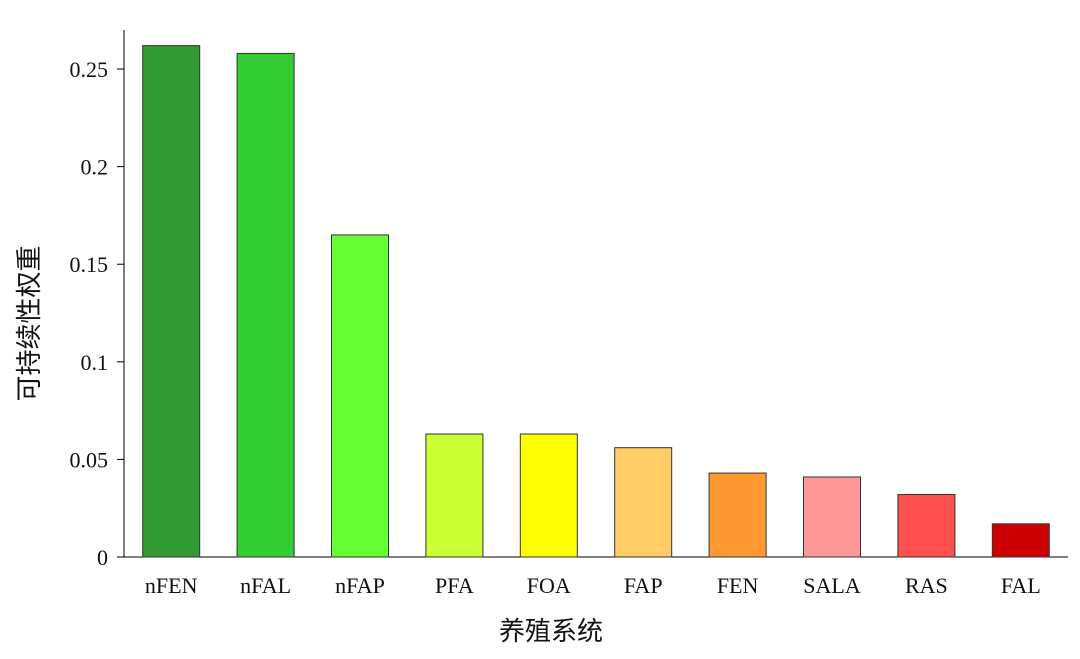 The height and width of the screenshot is (659, 1080). Describe the element at coordinates (548, 495) in the screenshot. I see `bar-FOA` at that location.